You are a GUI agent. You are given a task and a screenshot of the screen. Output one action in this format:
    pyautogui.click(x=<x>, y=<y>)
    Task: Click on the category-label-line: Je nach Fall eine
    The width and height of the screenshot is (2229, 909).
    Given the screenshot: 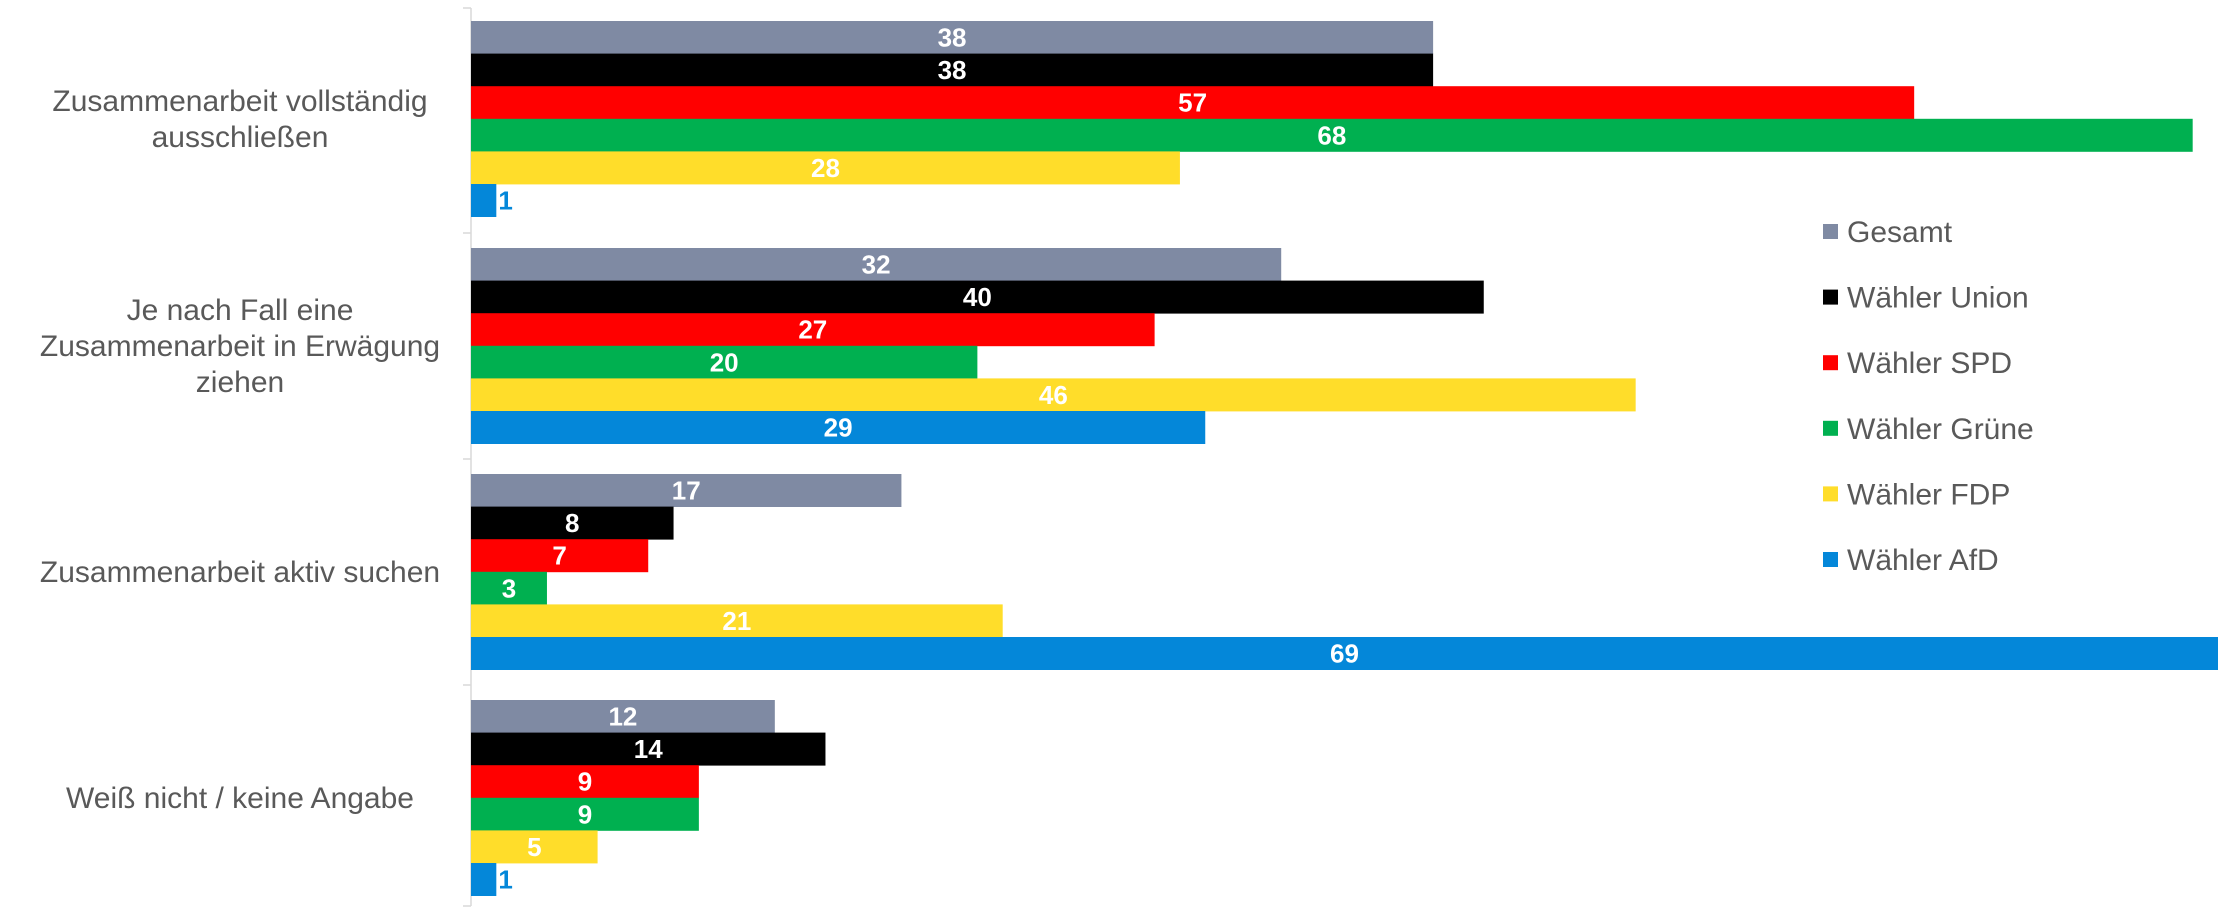 What is the action you would take?
    pyautogui.click(x=240, y=310)
    